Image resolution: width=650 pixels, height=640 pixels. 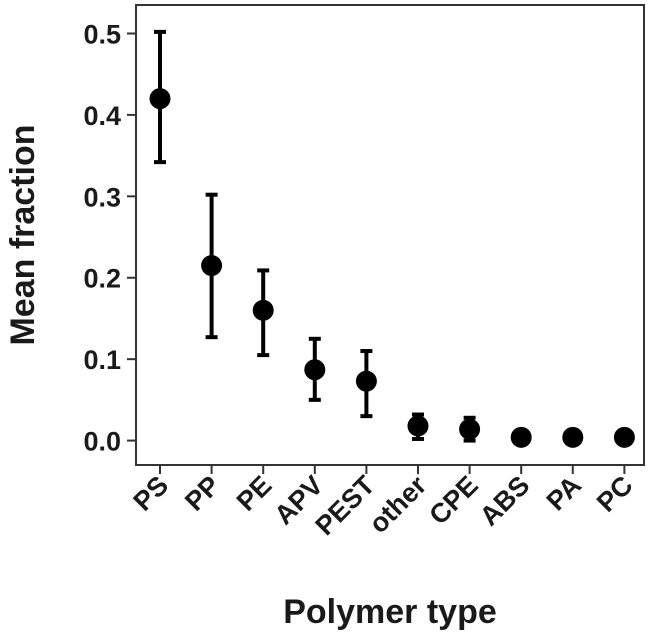 I want to click on y-tick-label: 0.1, so click(x=102, y=360).